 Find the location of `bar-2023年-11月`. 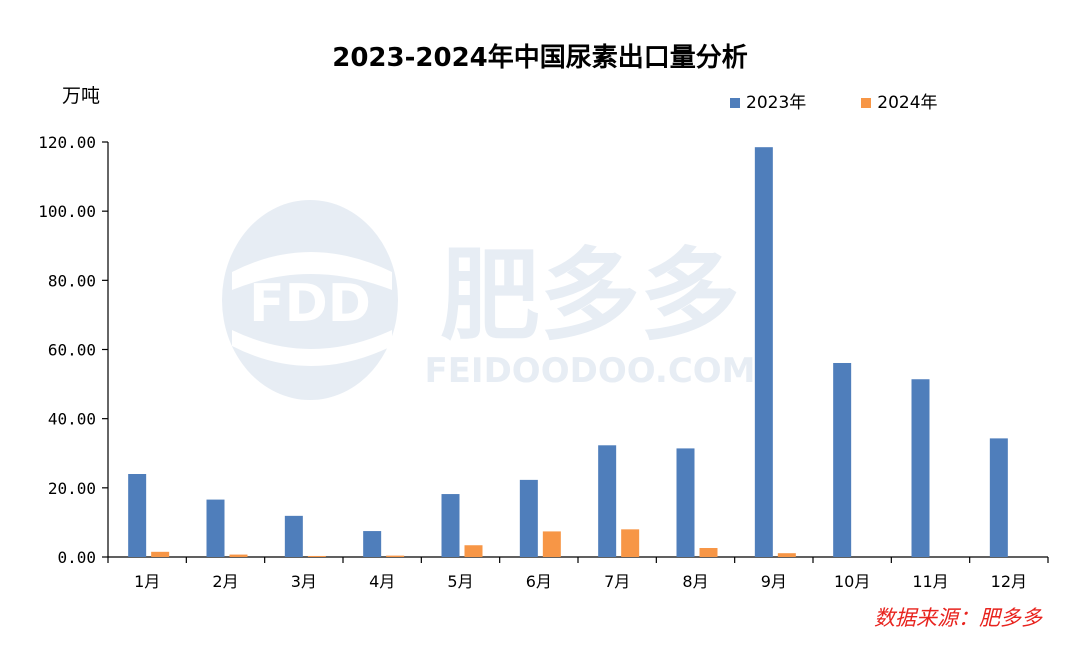

bar-2023年-11月 is located at coordinates (920, 468).